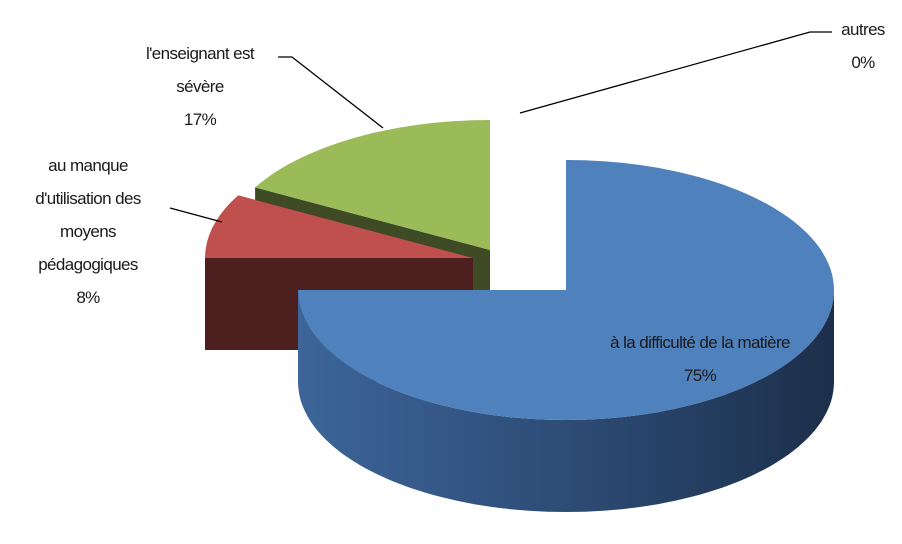 This screenshot has height=544, width=902. Describe the element at coordinates (88, 297) in the screenshot. I see `value-label: 8%` at that location.